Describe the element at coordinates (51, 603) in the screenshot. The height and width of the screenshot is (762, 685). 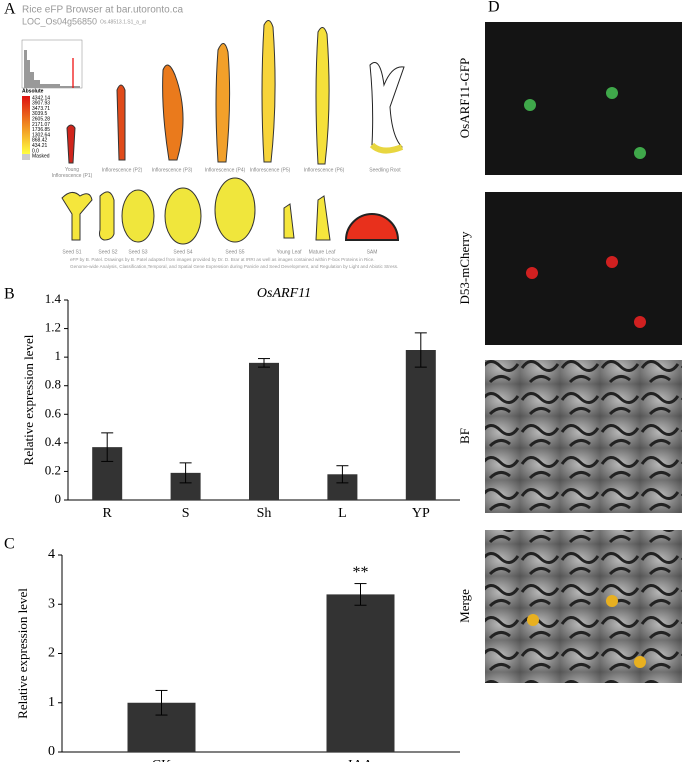
I see `y-tick-label: 3` at that location.